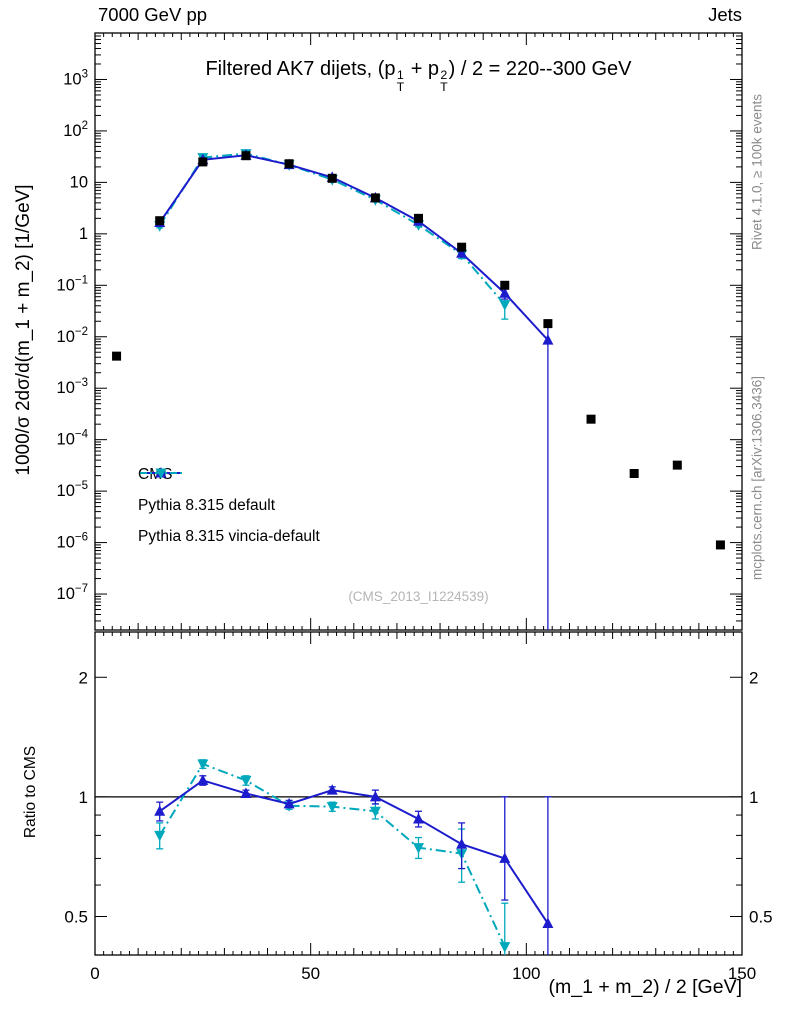 Image resolution: width=786 pixels, height=1024 pixels. What do you see at coordinates (72, 387) in the screenshot?
I see `svg-text: 10−3` at bounding box center [72, 387].